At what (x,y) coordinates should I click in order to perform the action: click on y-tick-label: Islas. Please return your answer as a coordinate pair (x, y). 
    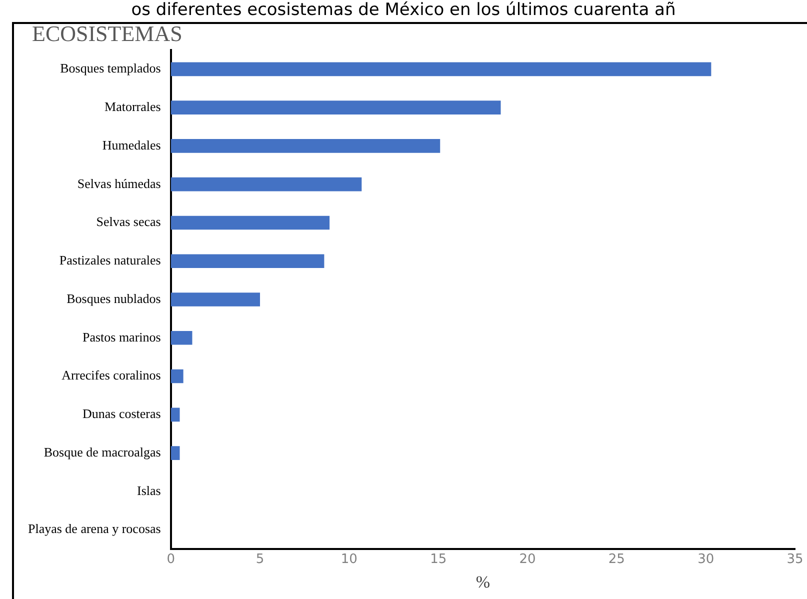
    Looking at the image, I should click on (148, 490).